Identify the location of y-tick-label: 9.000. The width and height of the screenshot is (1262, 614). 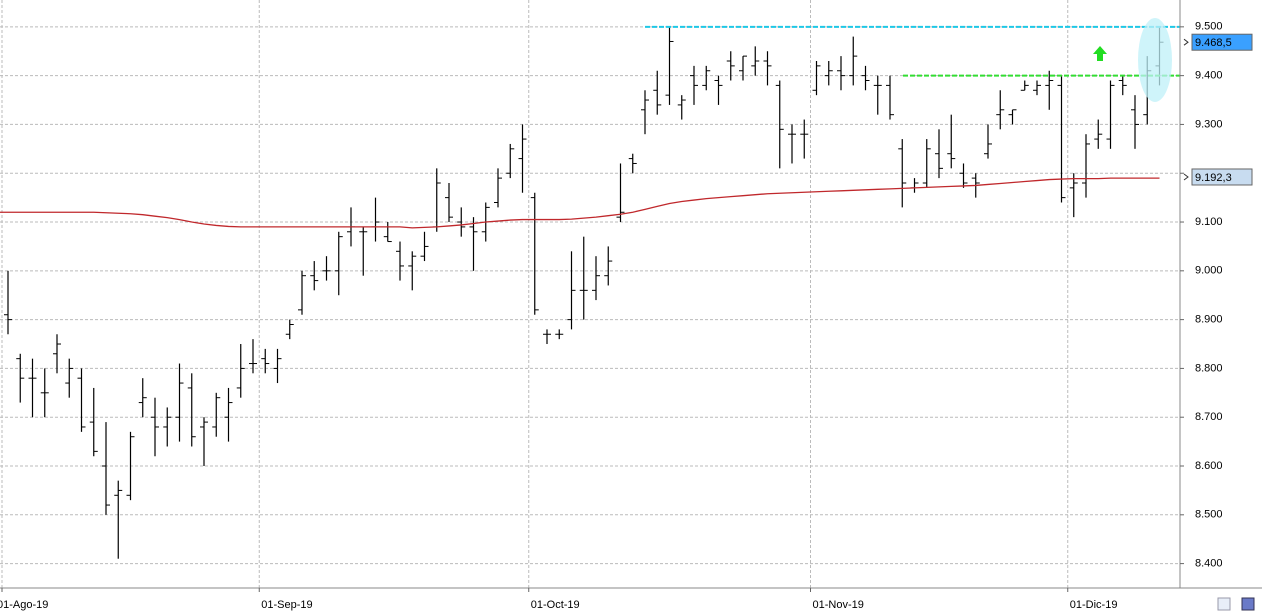
(1209, 271).